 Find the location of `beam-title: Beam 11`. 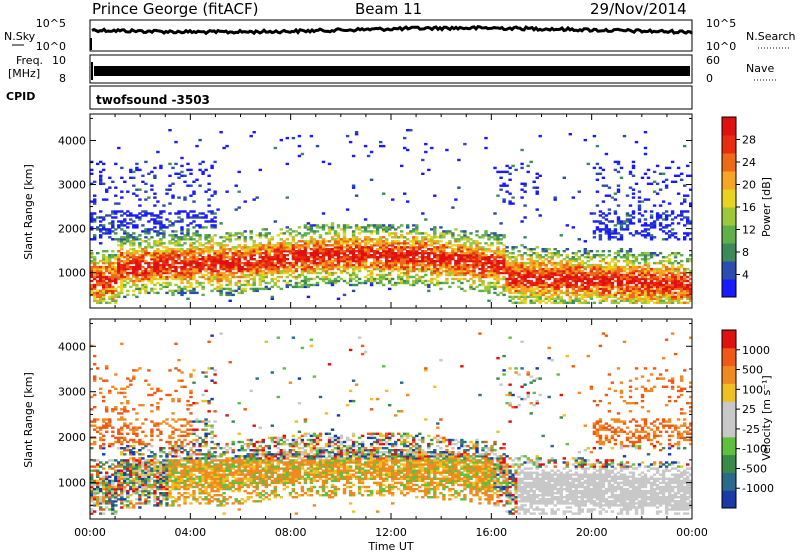

beam-title: Beam 11 is located at coordinates (388, 9).